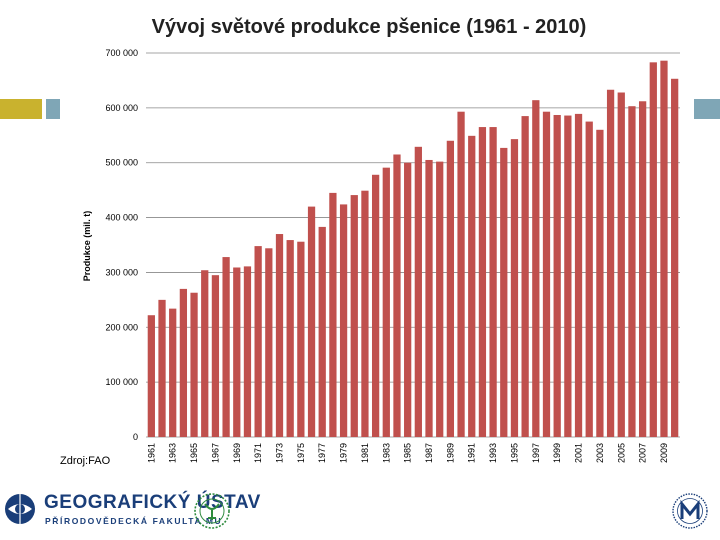  What do you see at coordinates (135, 437) in the screenshot?
I see `y-tick-label: 0` at bounding box center [135, 437].